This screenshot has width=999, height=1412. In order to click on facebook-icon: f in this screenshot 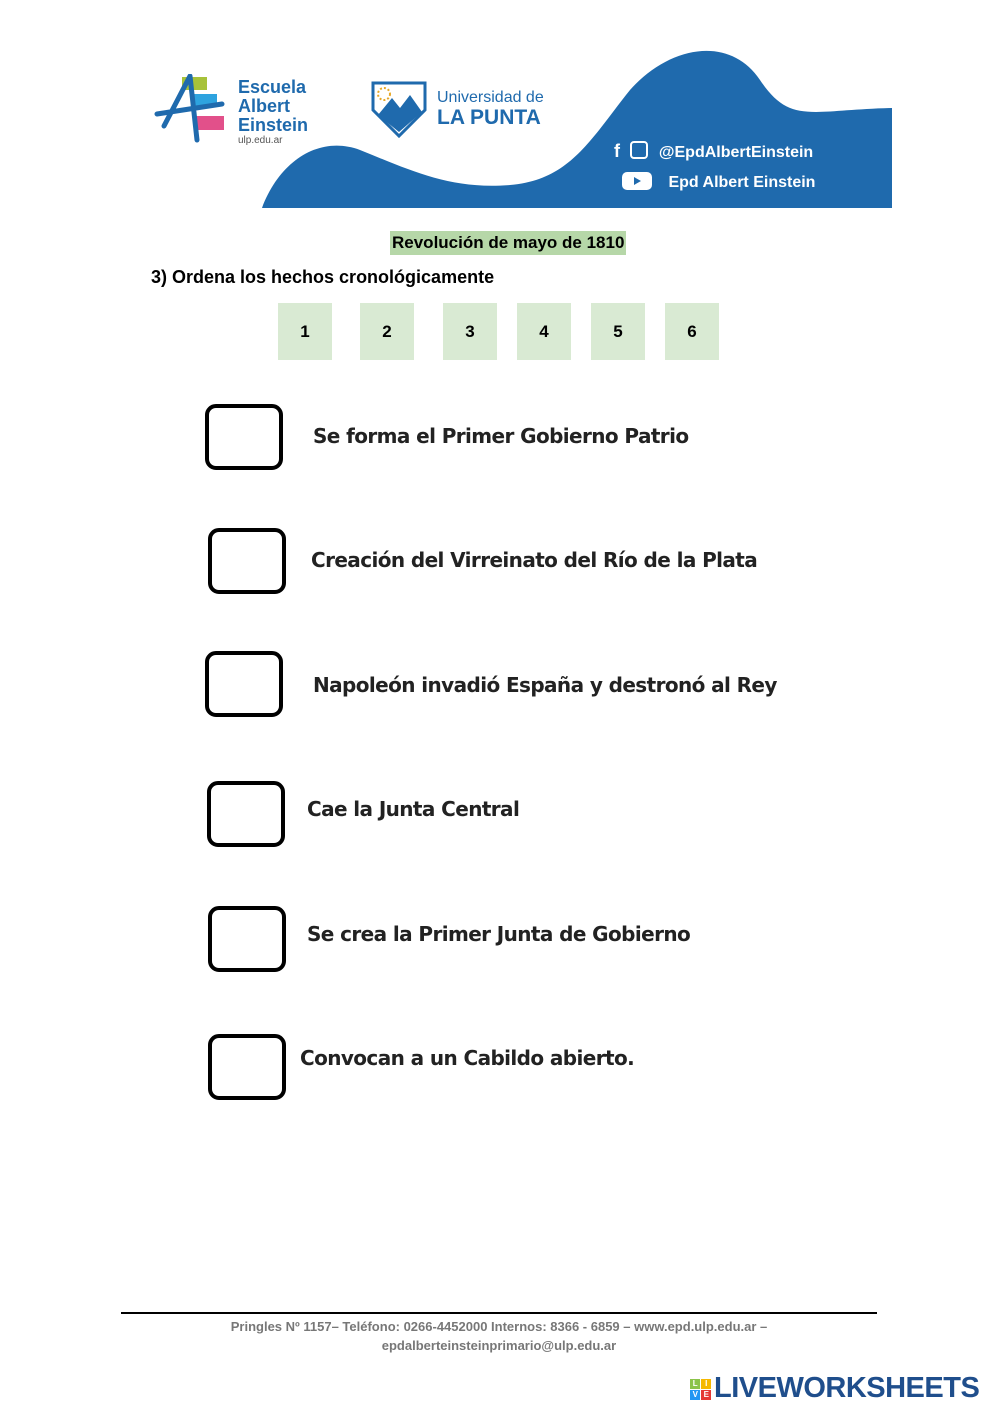, I will do `click(617, 151)`.